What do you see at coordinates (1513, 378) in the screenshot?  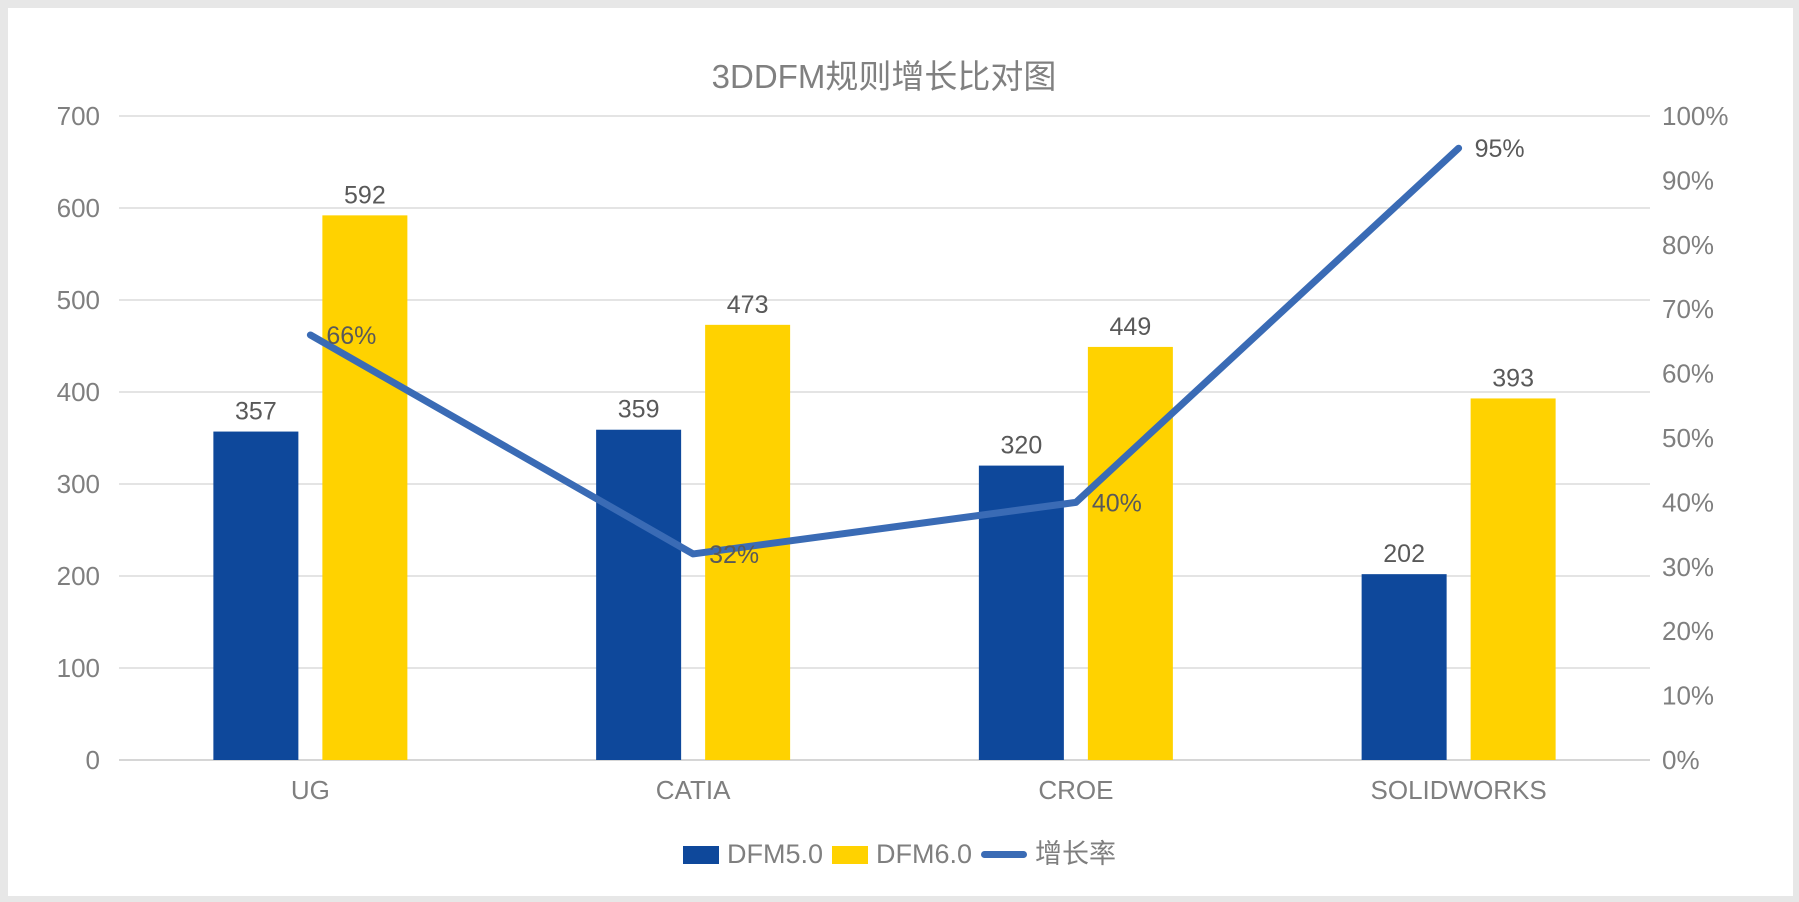 I see `bar-value-label: 393` at bounding box center [1513, 378].